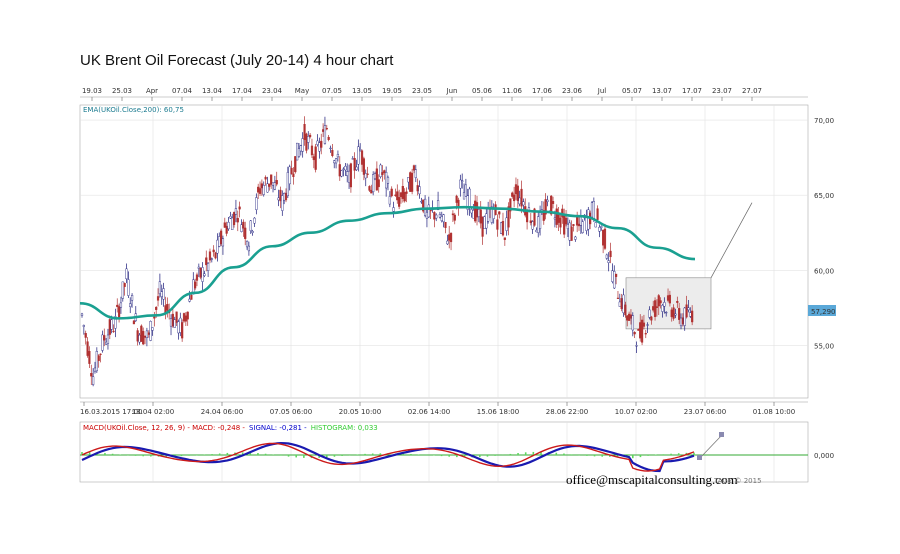  Describe the element at coordinates (823, 312) in the screenshot. I see `current-price-label: 57,290` at that location.